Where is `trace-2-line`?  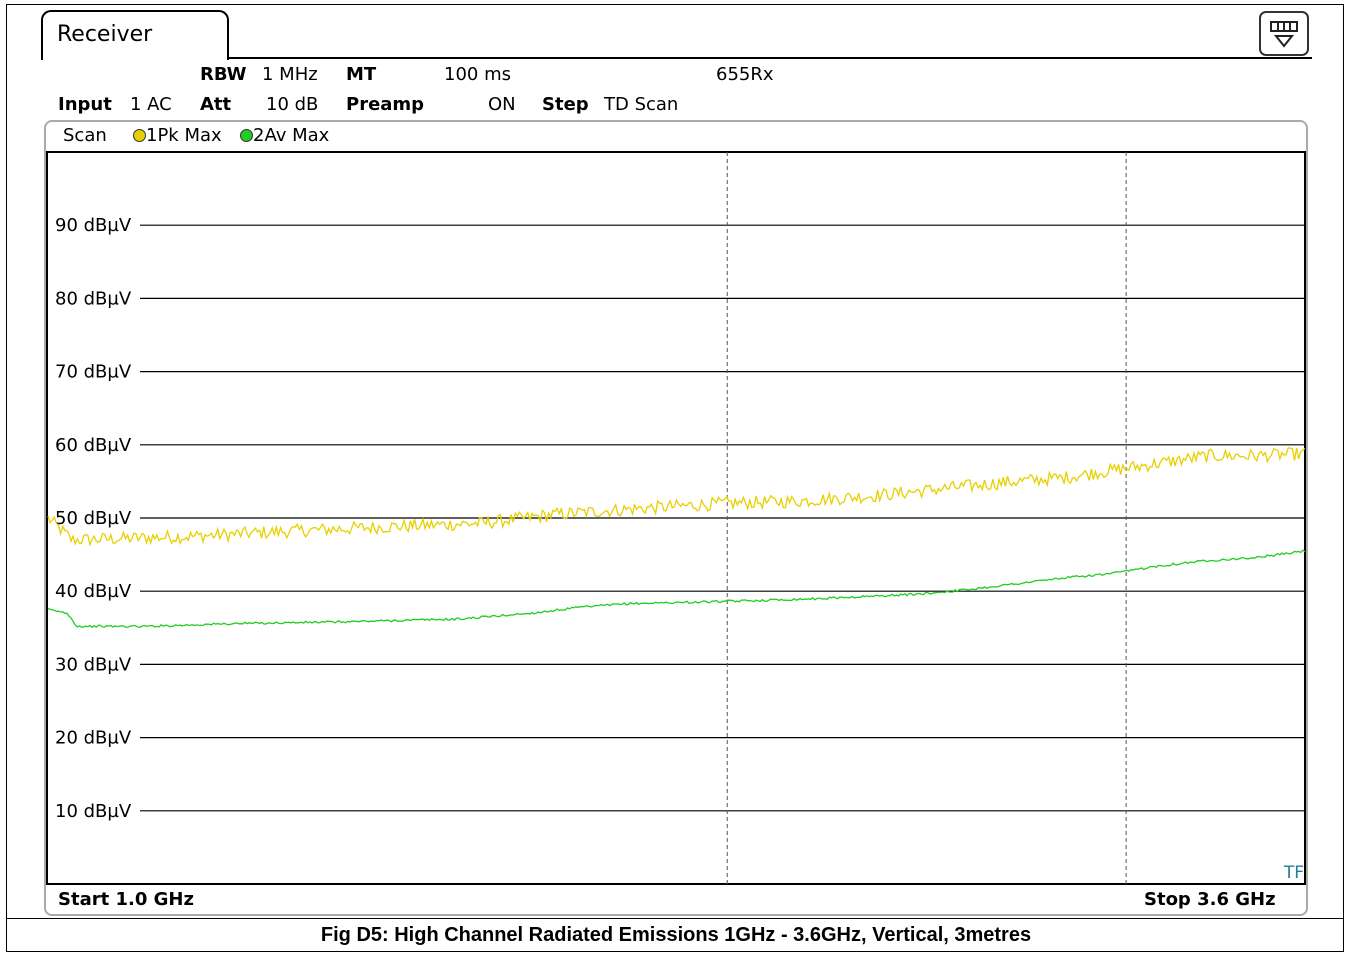 trace-2-line is located at coordinates (676, 589).